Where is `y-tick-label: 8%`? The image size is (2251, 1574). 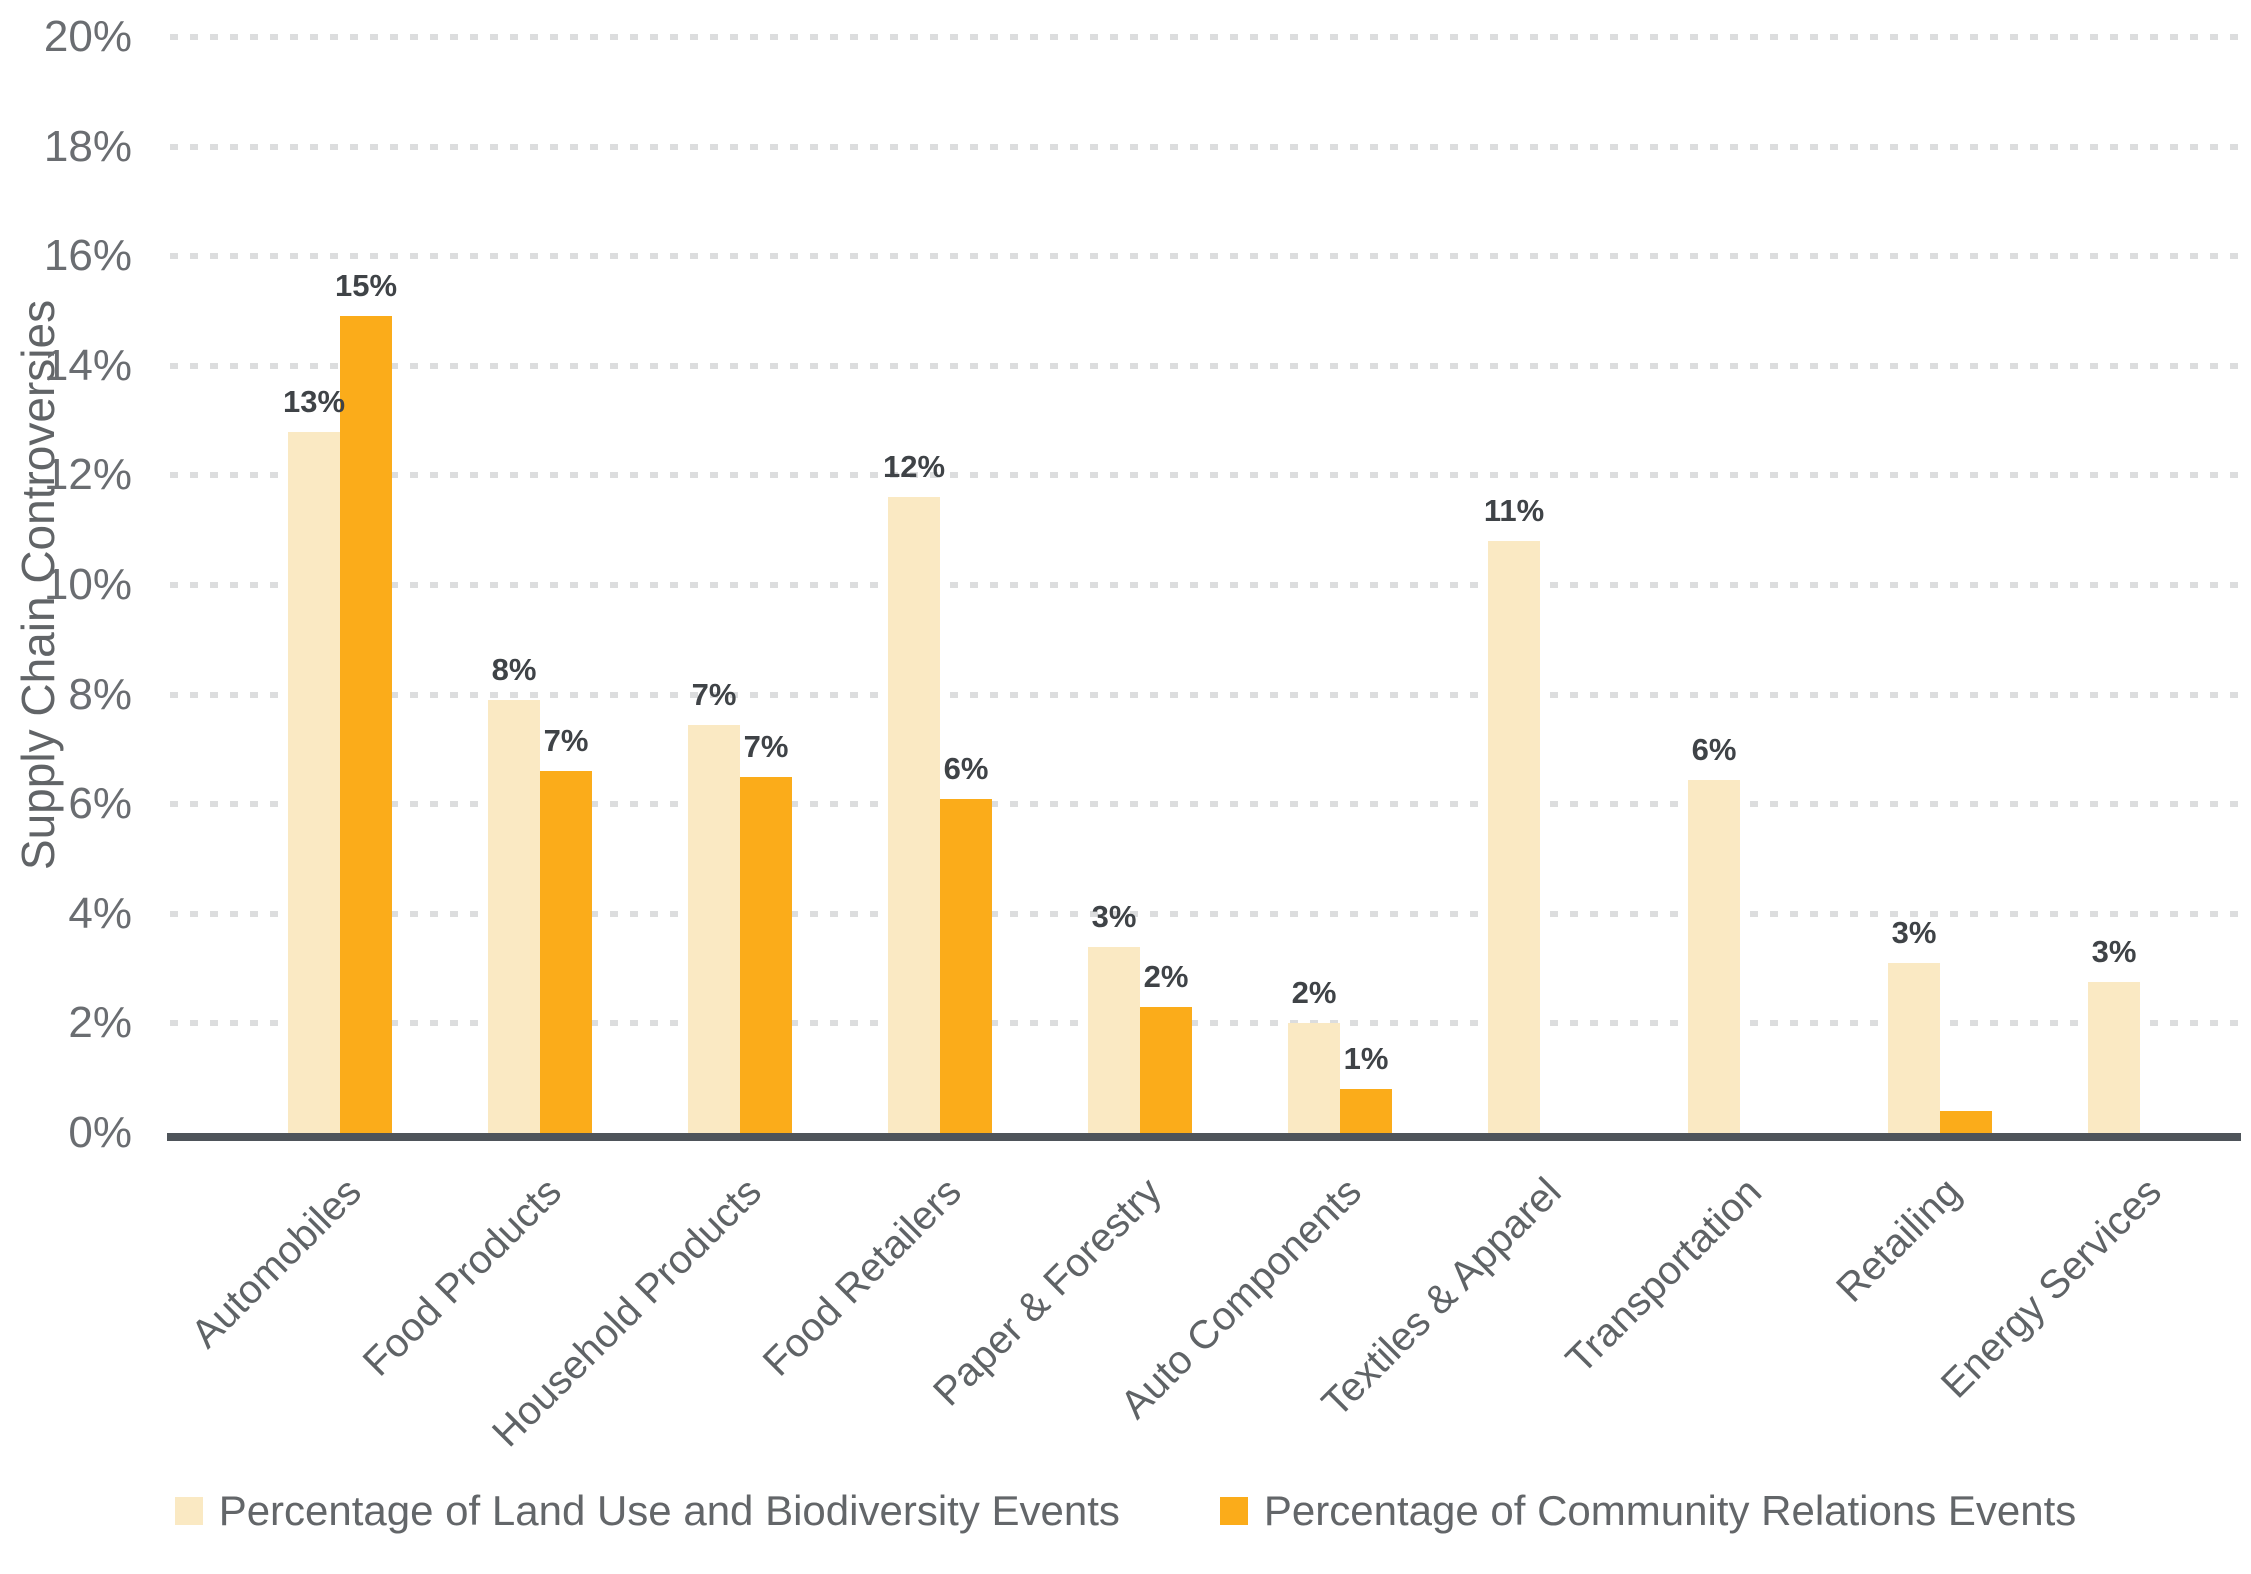 y-tick-label: 8% is located at coordinates (100, 694).